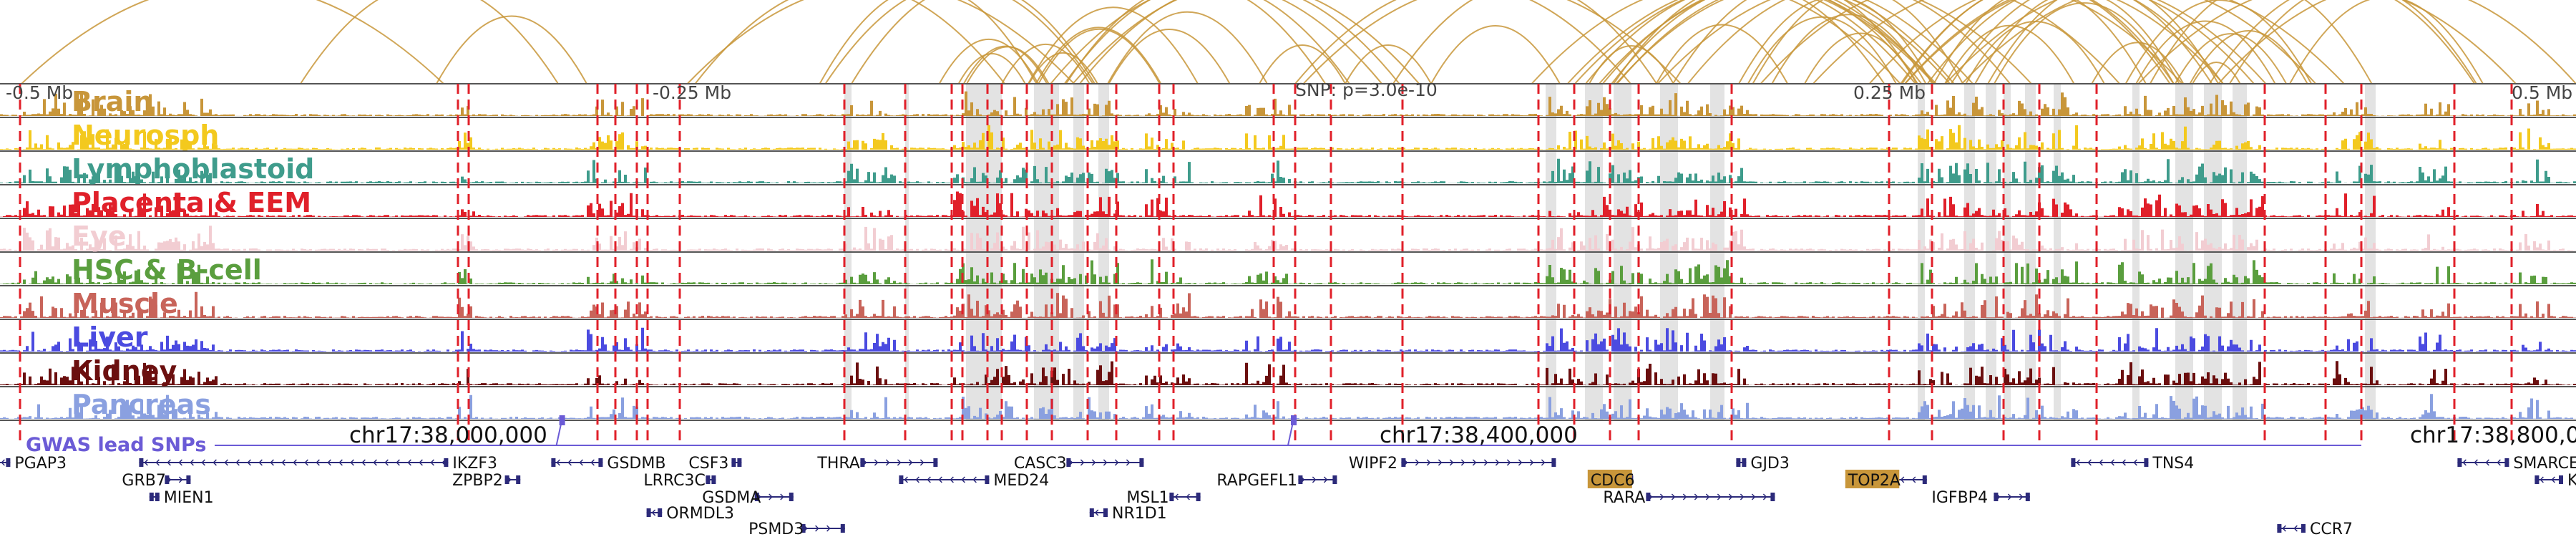 The image size is (2576, 537). I want to click on signal-track-placenta-eem, so click(1288, 204).